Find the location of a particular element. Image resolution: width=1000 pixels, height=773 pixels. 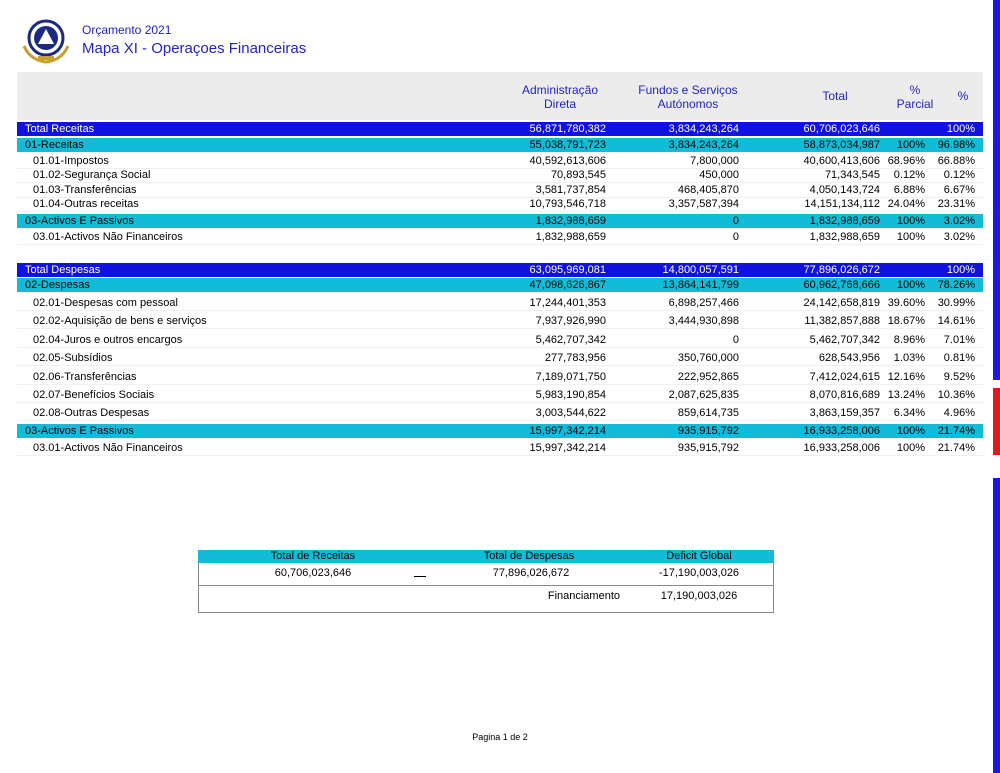

cell-adm: 3,003,544,622 is located at coordinates (570, 413).